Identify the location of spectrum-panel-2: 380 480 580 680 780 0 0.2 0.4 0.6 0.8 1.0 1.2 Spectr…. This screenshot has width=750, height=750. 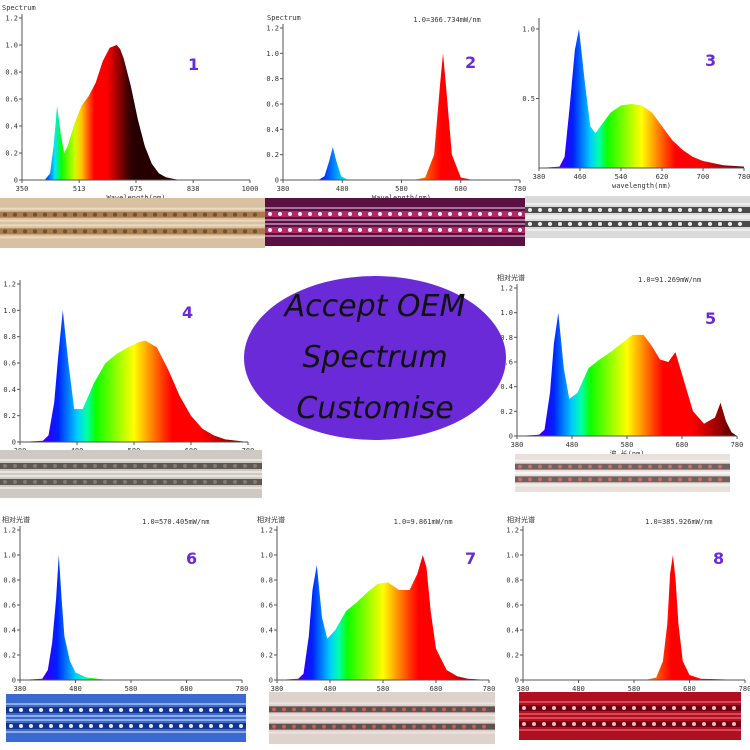
(396, 131).